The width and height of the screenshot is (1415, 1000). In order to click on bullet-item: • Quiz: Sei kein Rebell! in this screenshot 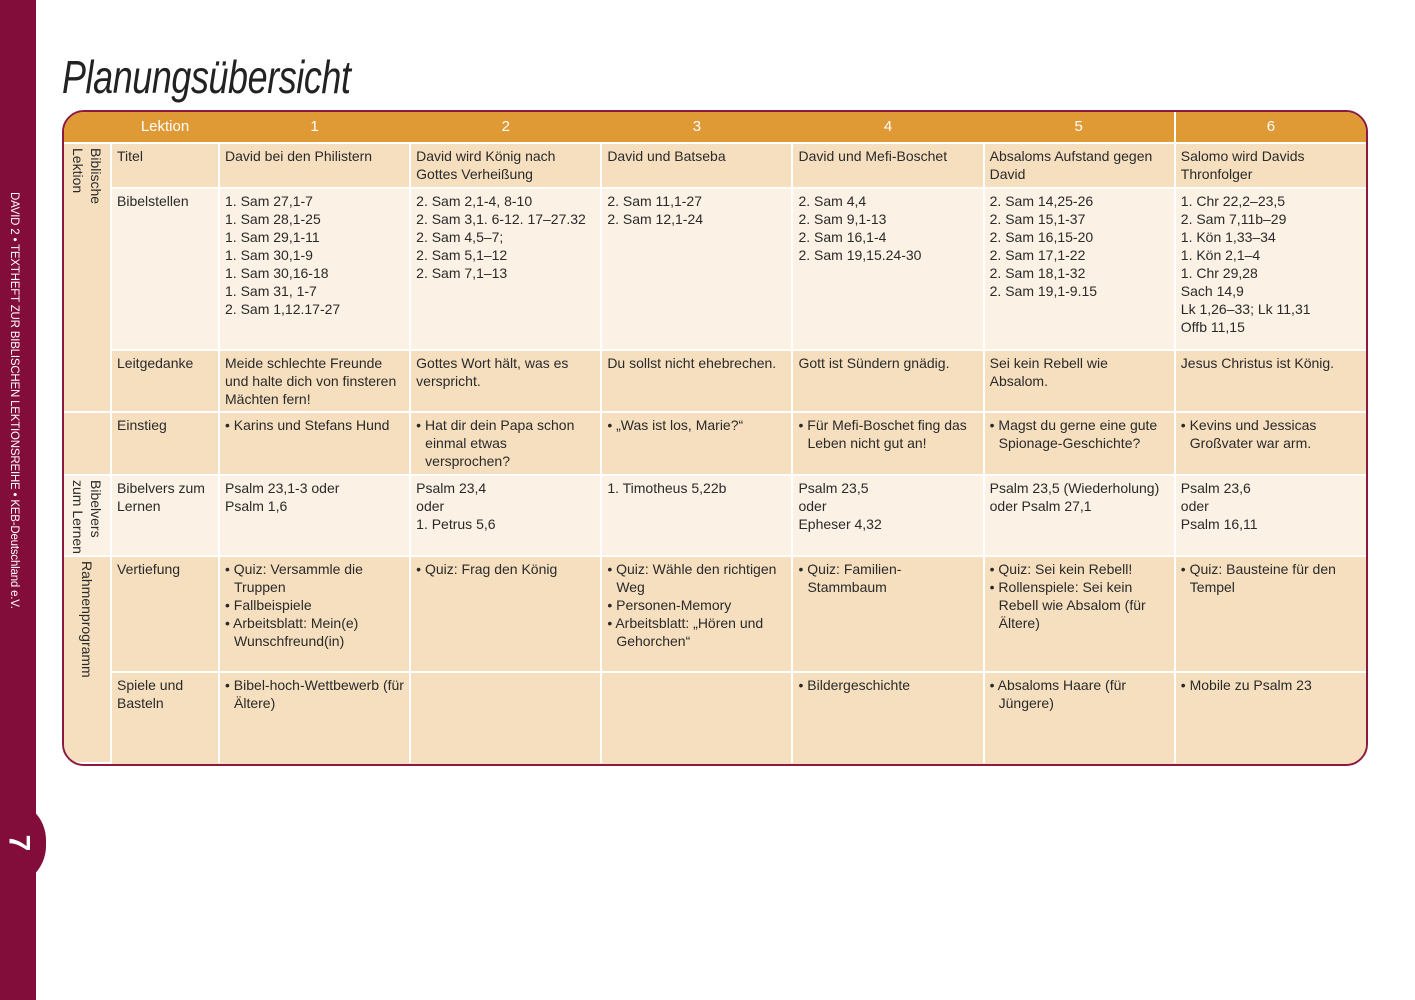, I will do `click(1079, 569)`.